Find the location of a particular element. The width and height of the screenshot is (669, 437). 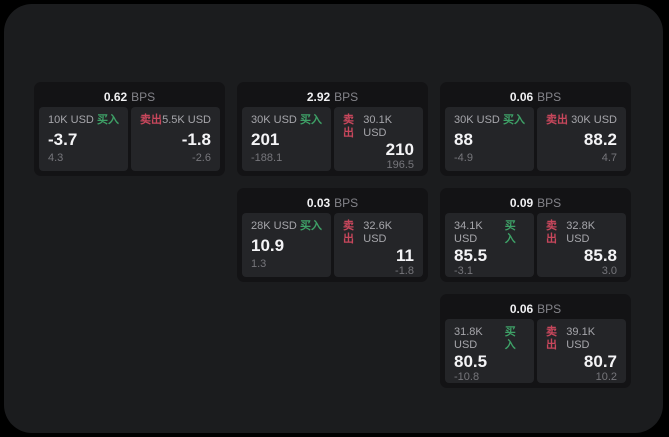

card-header: 2.92 BPS is located at coordinates (332, 97).